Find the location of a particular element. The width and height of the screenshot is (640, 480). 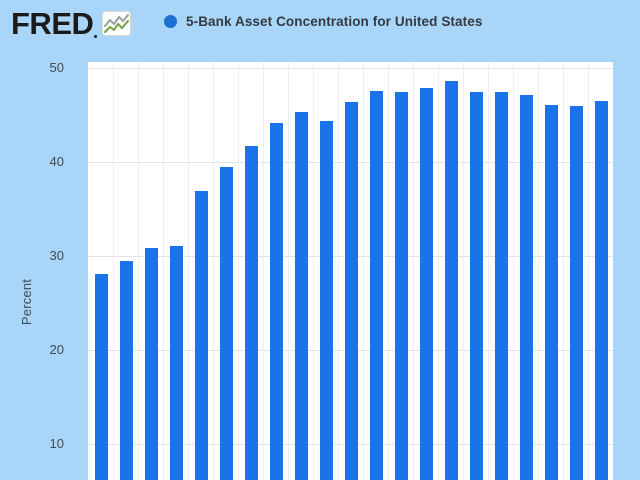

y-tick-label: 20 is located at coordinates (56, 349).